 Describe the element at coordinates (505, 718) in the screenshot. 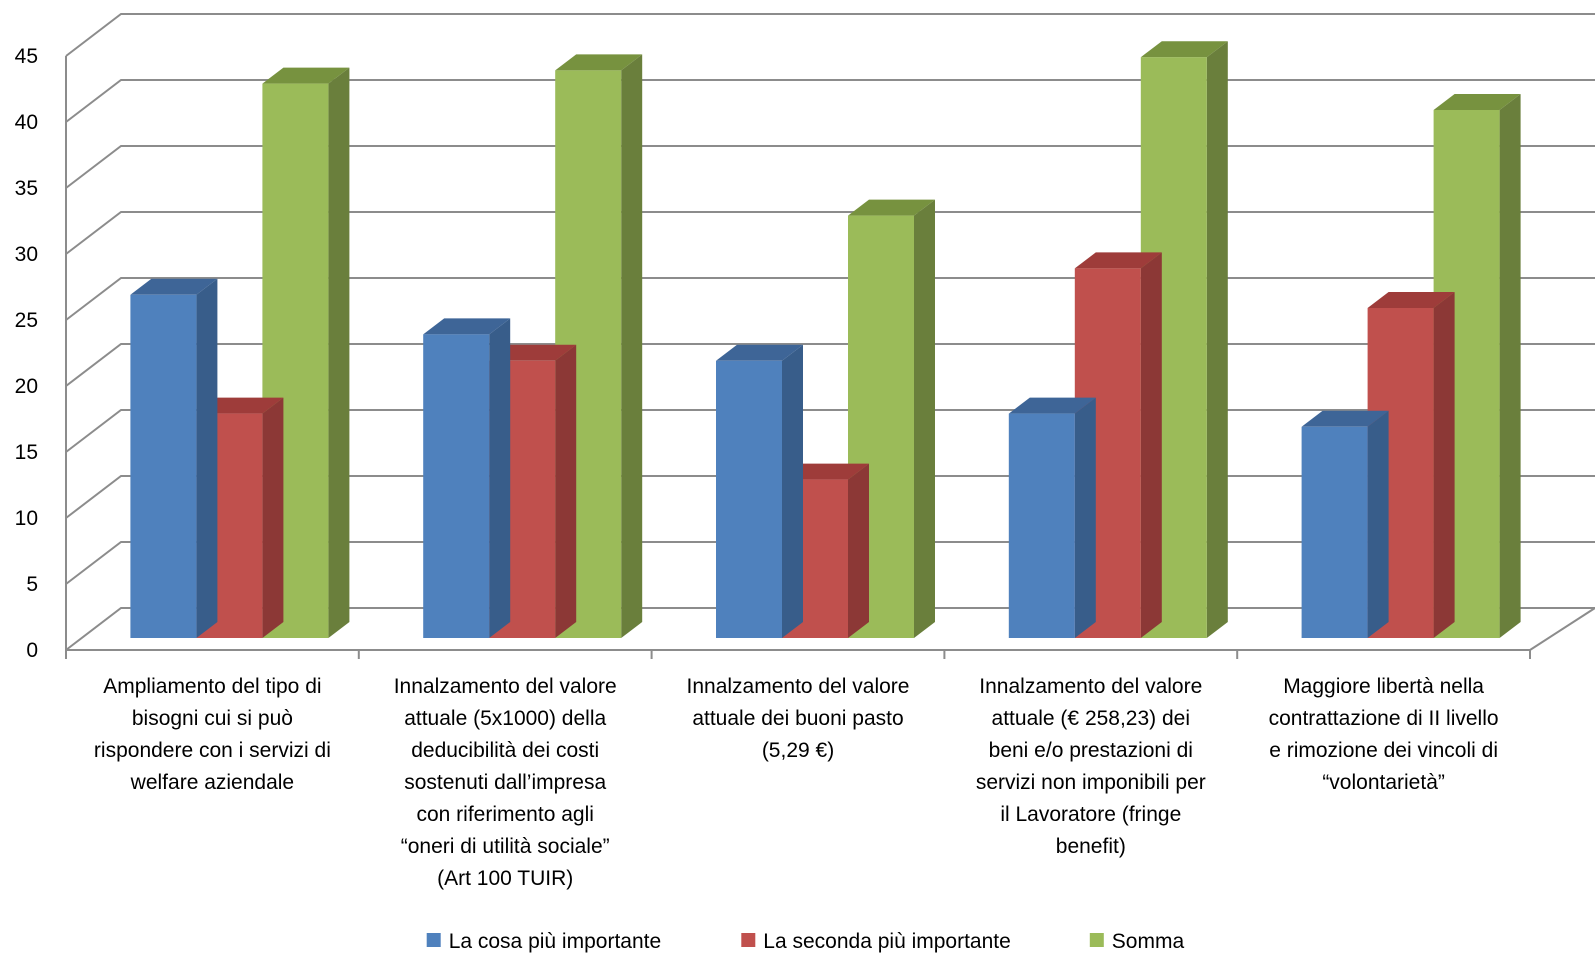

I see `x-category-label-line: attuale (5x1000) della` at that location.